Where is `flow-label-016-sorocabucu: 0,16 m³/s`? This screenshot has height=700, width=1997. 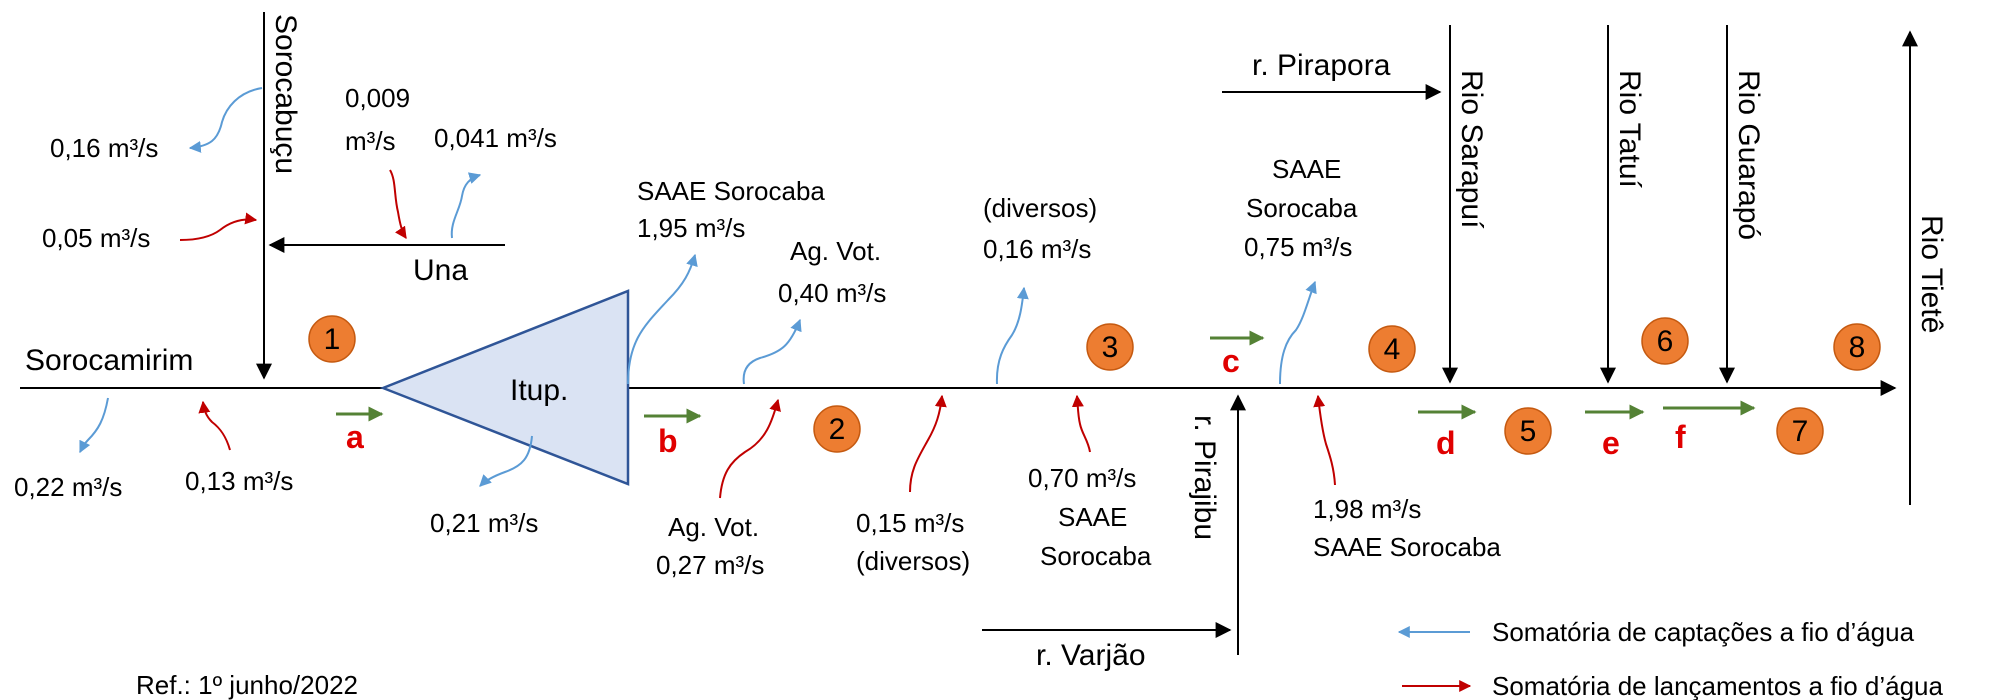 flow-label-016-sorocabucu: 0,16 m³/s is located at coordinates (104, 148).